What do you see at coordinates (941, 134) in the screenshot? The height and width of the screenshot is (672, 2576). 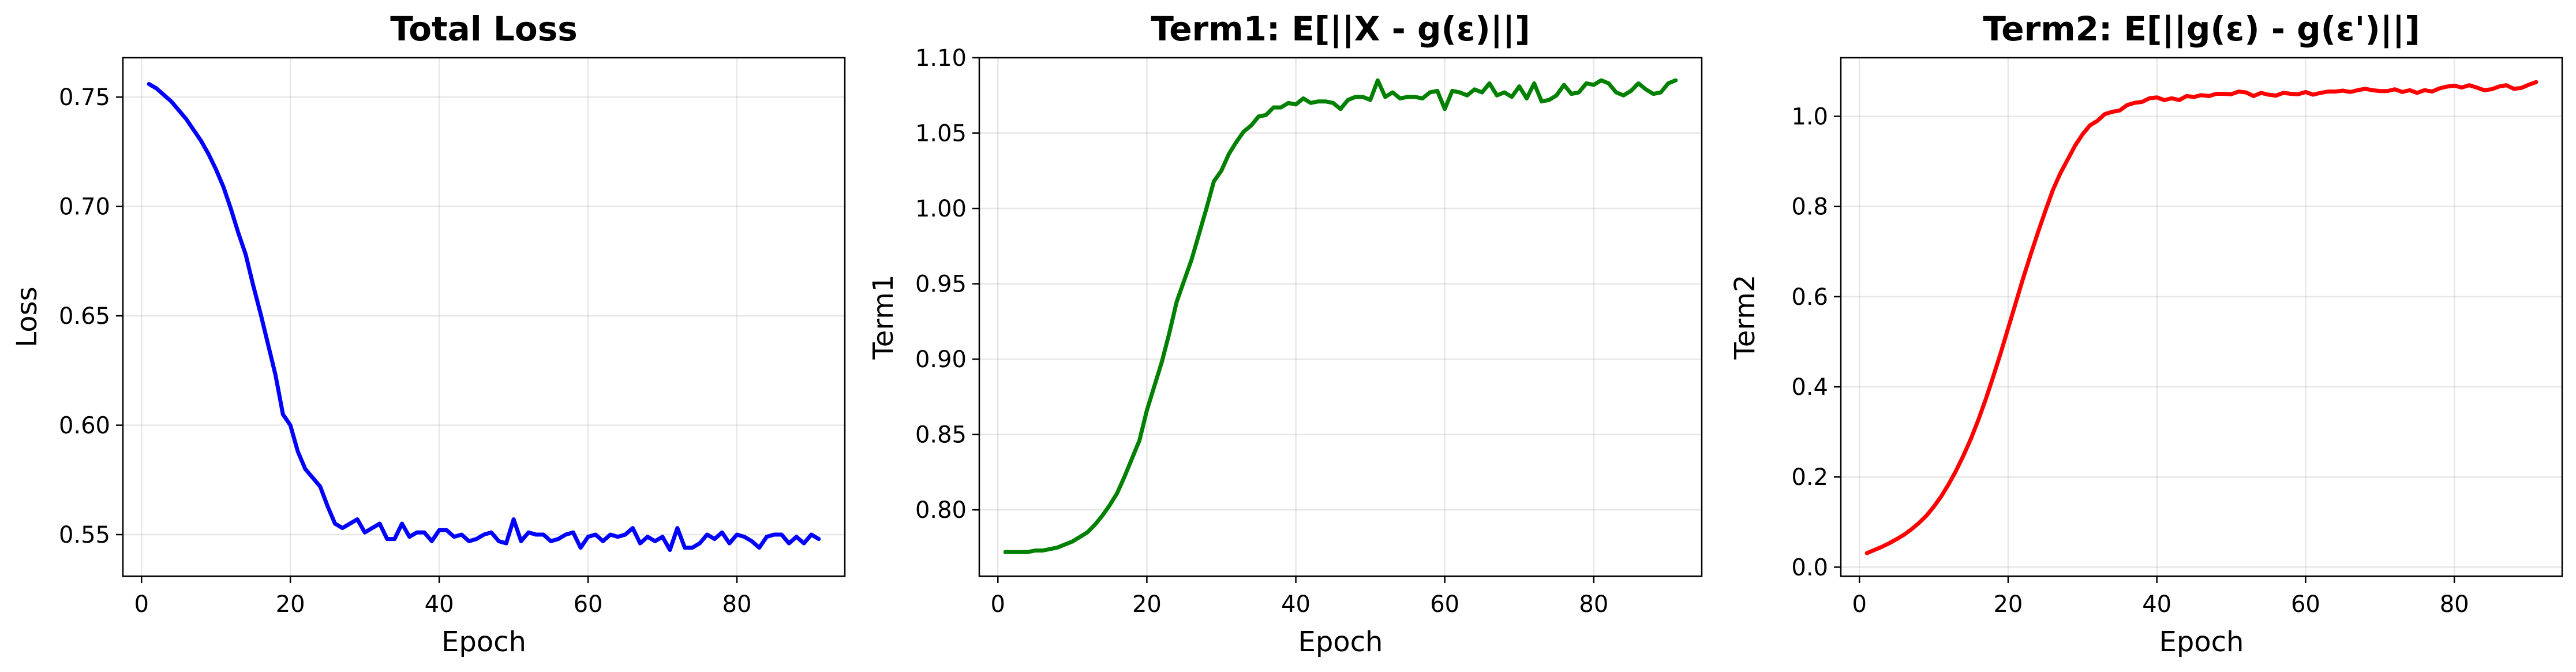 I see `y-tick-label: 1.05` at bounding box center [941, 134].